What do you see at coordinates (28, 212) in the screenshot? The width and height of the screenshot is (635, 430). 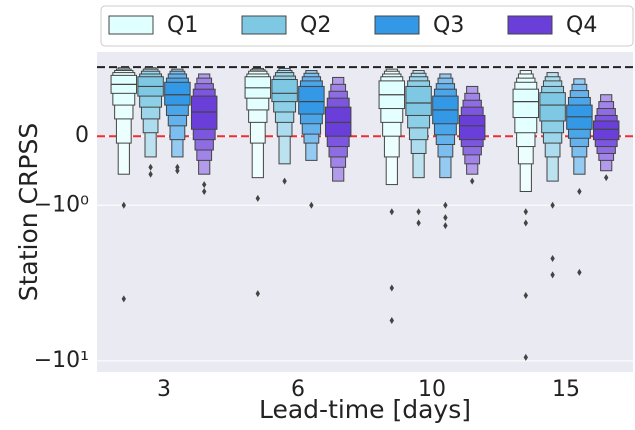 I see `y-axis-label: Station CRPSS` at bounding box center [28, 212].